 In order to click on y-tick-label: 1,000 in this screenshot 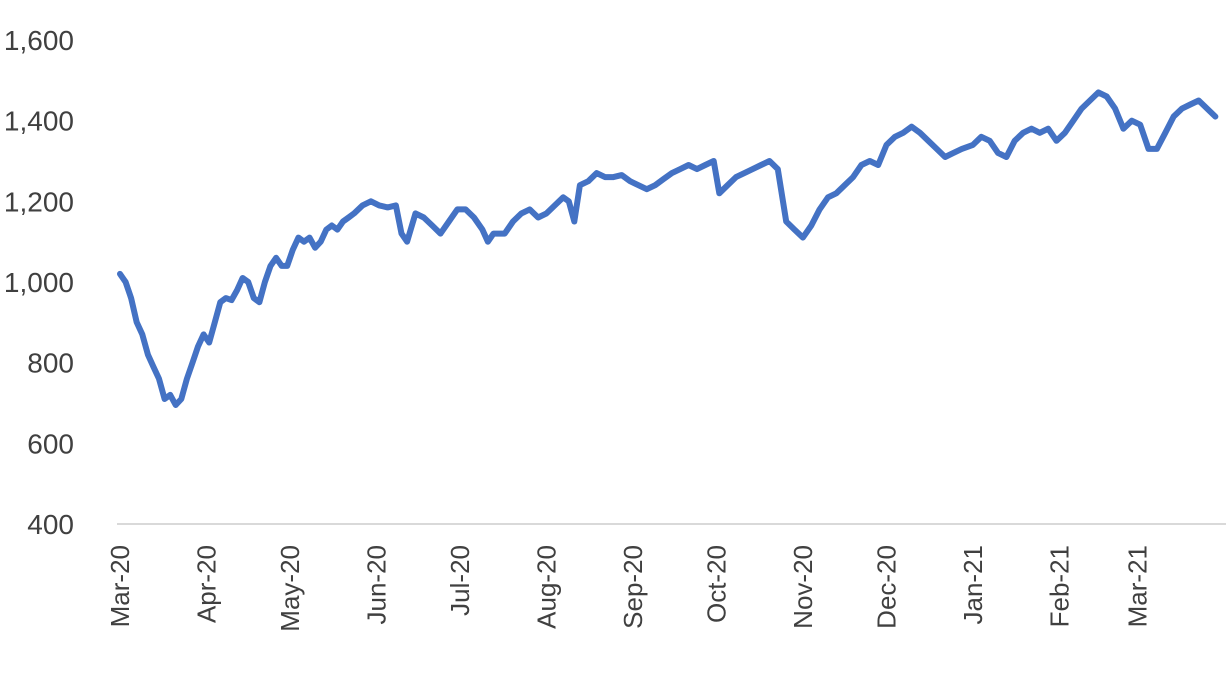, I will do `click(39, 282)`.